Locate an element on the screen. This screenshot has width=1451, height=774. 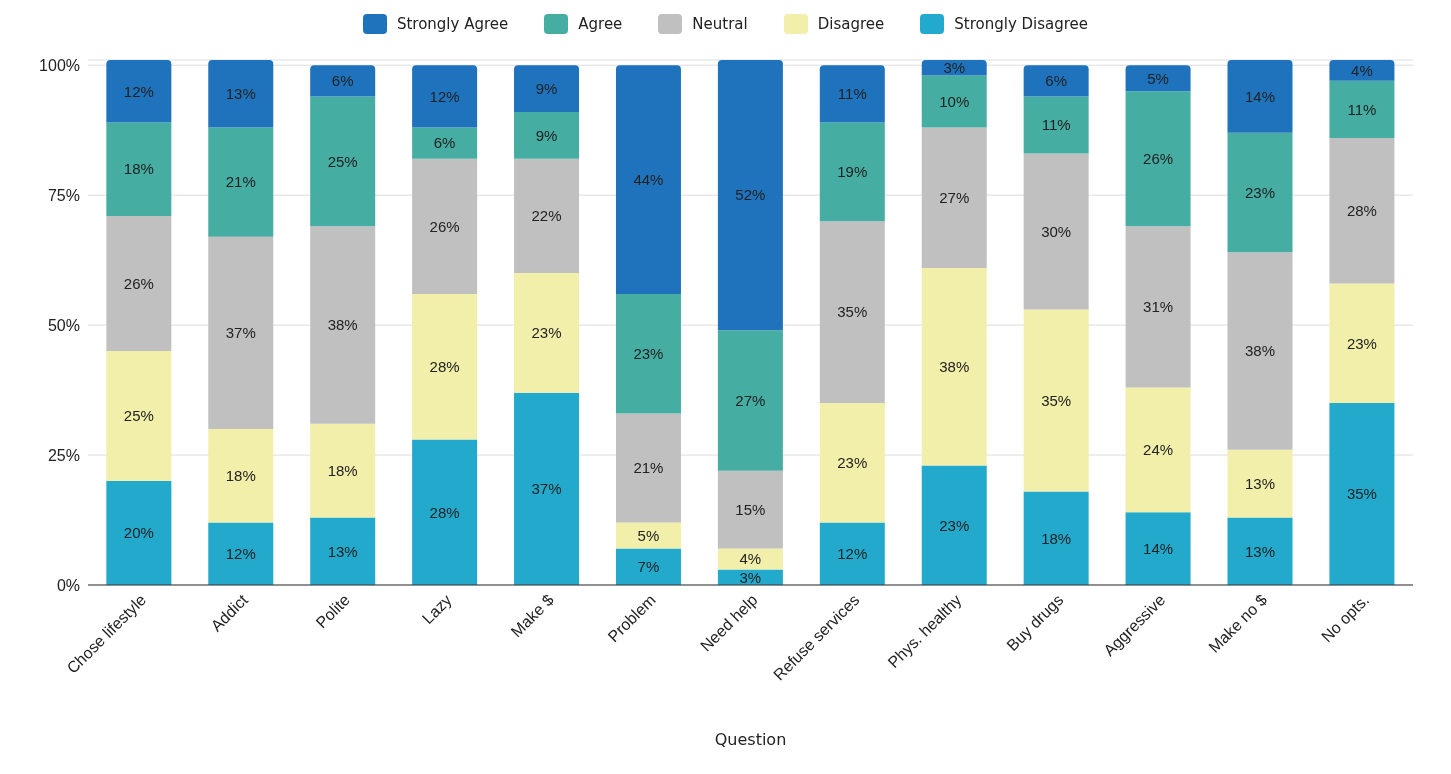
data-label: 44% is located at coordinates (648, 179).